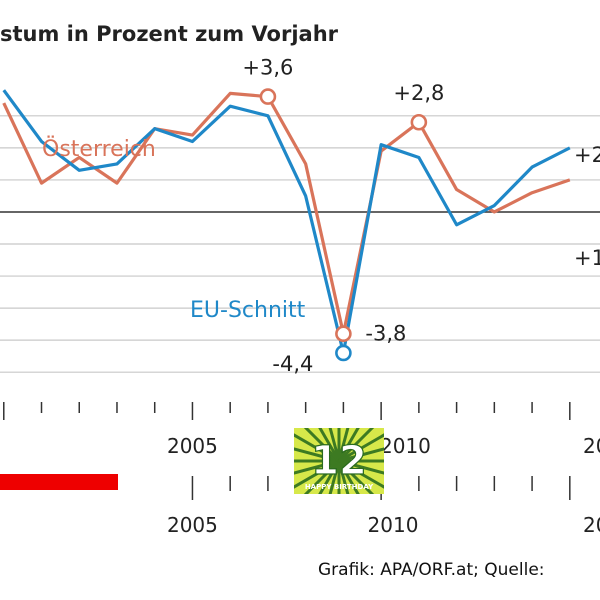 This screenshot has width=600, height=600. Describe the element at coordinates (418, 93) in the screenshot. I see `data-label: +2,8` at that location.